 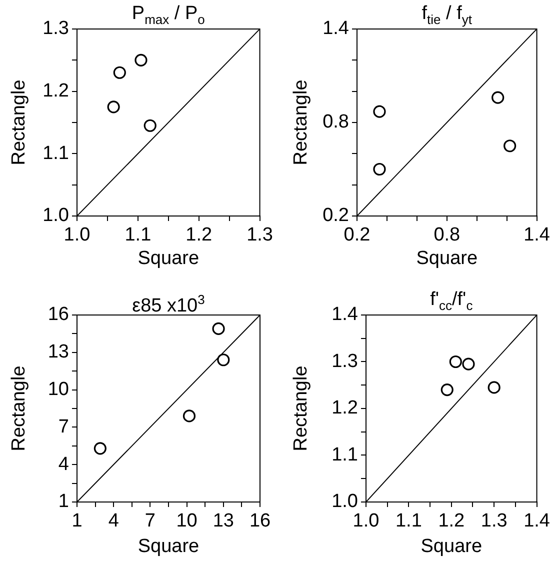 I want to click on x-tick-label: 7, so click(x=150, y=521).